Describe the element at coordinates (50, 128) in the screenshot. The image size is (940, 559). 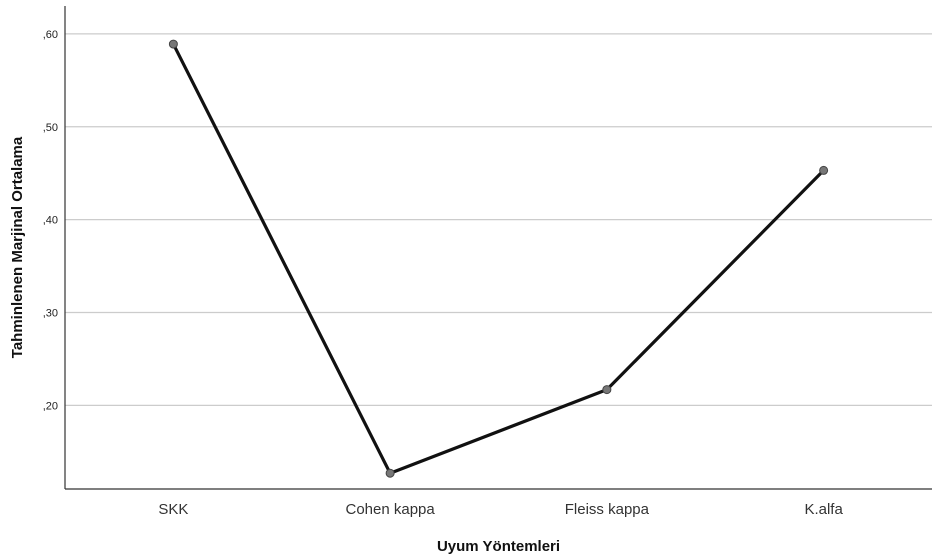
I see `y-tick-label: ,50` at that location.